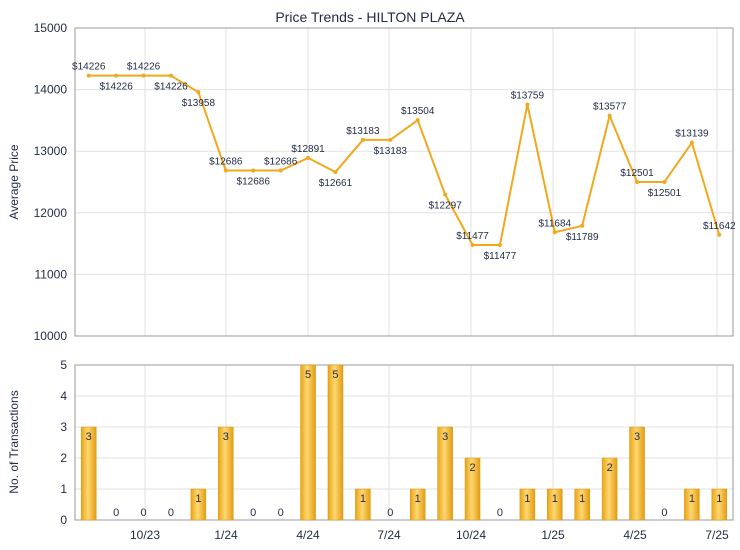 Image resolution: width=740 pixels, height=550 pixels. Describe the element at coordinates (308, 149) in the screenshot. I see `price-data-label: $12891` at that location.